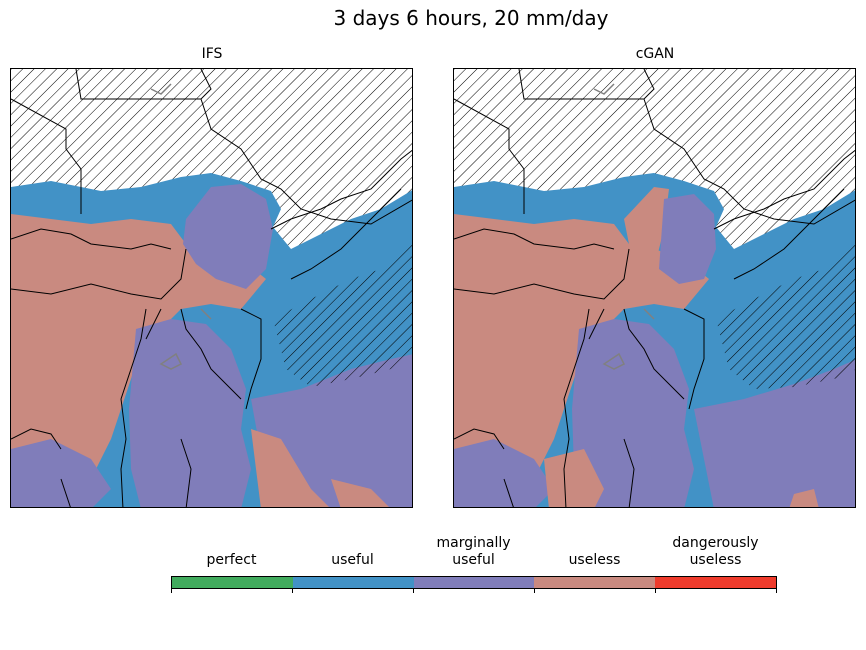 Image resolution: width=866 pixels, height=650 pixels. I want to click on panel-title-ifs: IFS, so click(212, 54).